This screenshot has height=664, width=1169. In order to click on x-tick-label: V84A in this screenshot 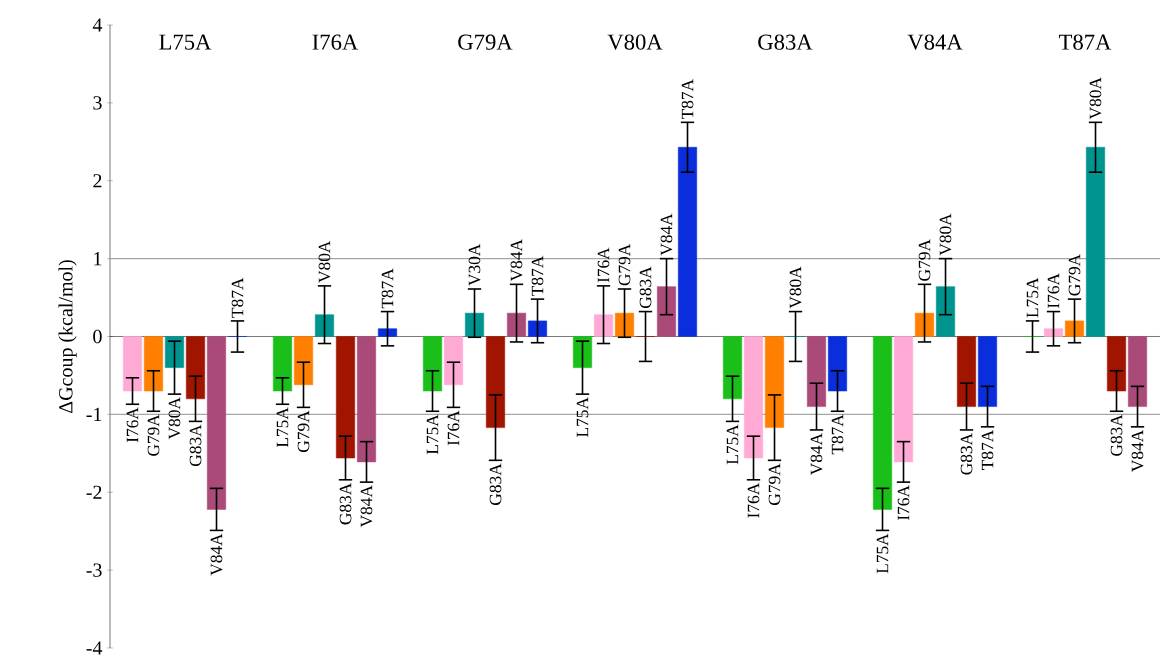, I will do `click(935, 42)`.